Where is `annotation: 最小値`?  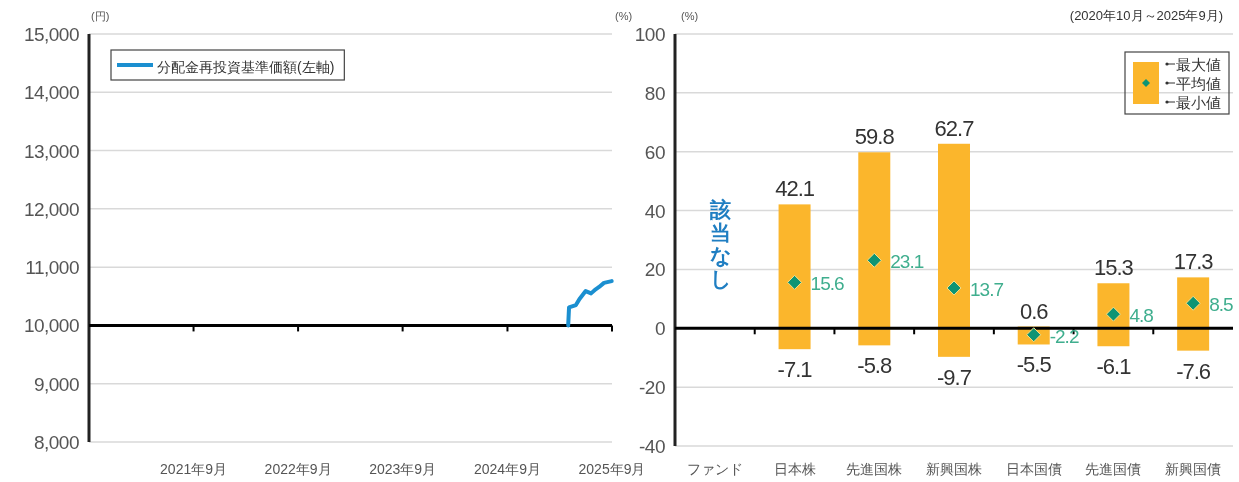
annotation: 最小値 is located at coordinates (1198, 102).